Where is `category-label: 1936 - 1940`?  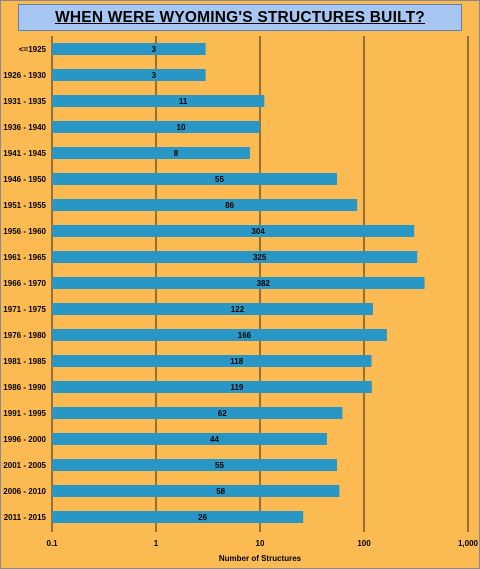
category-label: 1936 - 1940 is located at coordinates (24, 127).